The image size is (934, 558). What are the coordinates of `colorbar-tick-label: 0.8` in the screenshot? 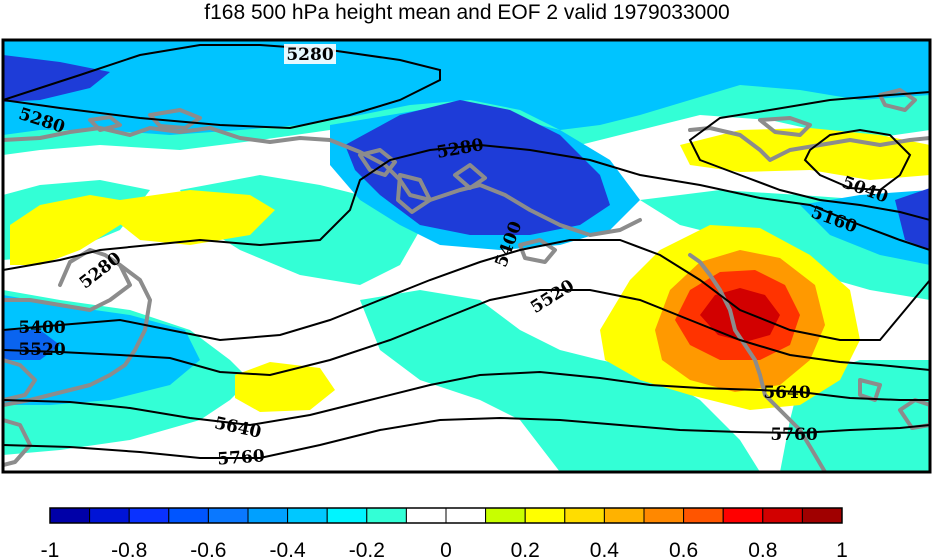 It's located at (762, 548).